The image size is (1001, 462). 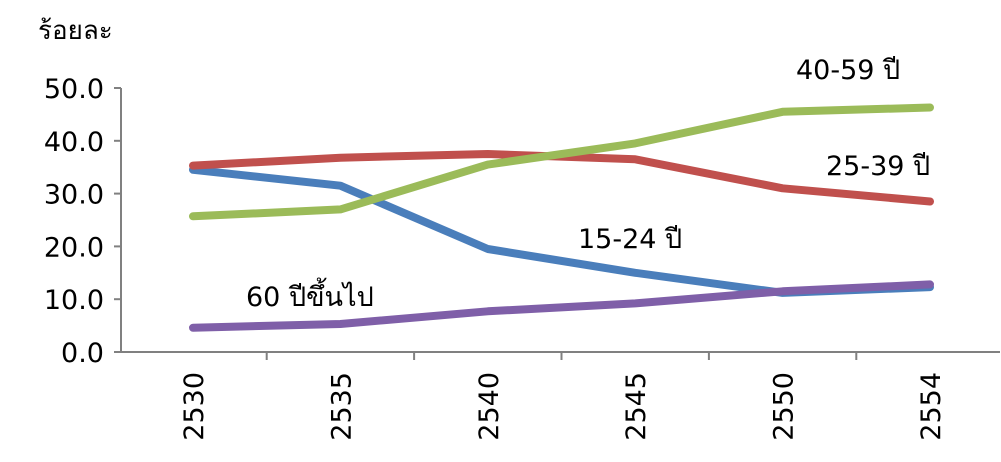 What do you see at coordinates (74, 89) in the screenshot?
I see `y-tick-label: 50.0` at bounding box center [74, 89].